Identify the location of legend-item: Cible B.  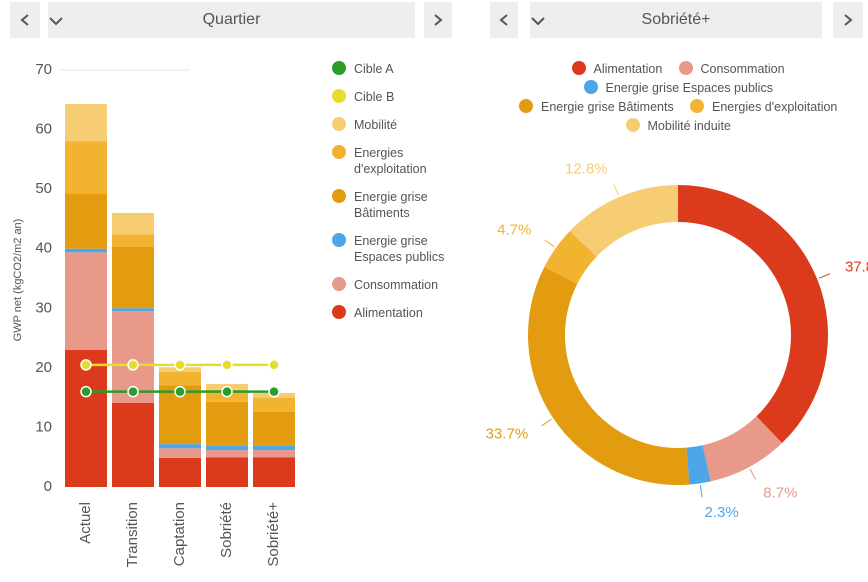
(397, 97).